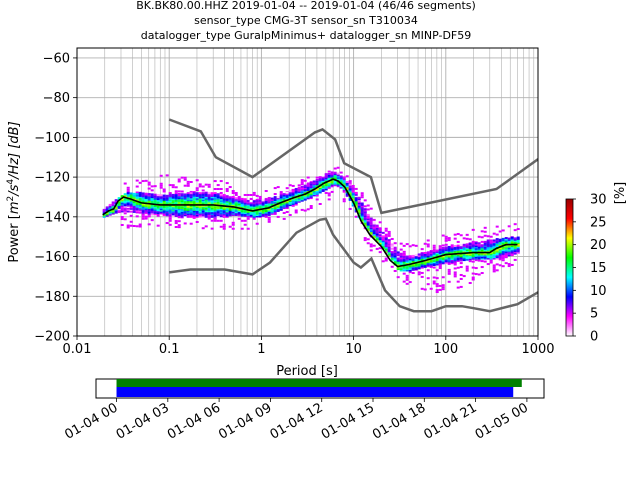 Image resolution: width=640 pixels, height=480 pixels. Describe the element at coordinates (143, 421) in the screenshot. I see `timeline-tick-label: 01-04 03` at that location.